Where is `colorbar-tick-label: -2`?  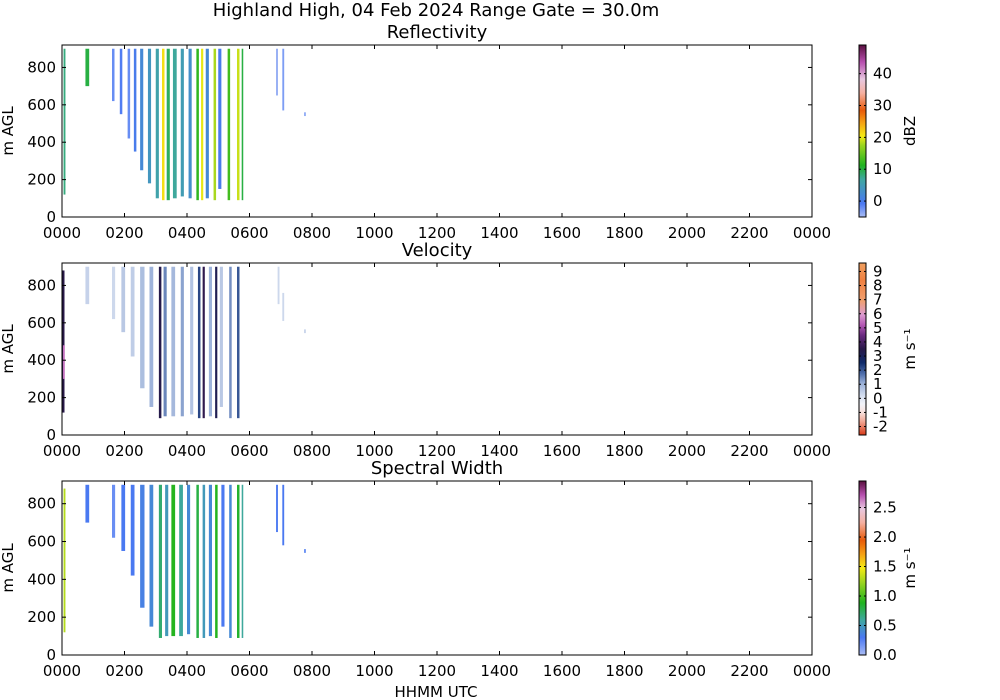
colorbar-tick-label: -2 is located at coordinates (880, 427).